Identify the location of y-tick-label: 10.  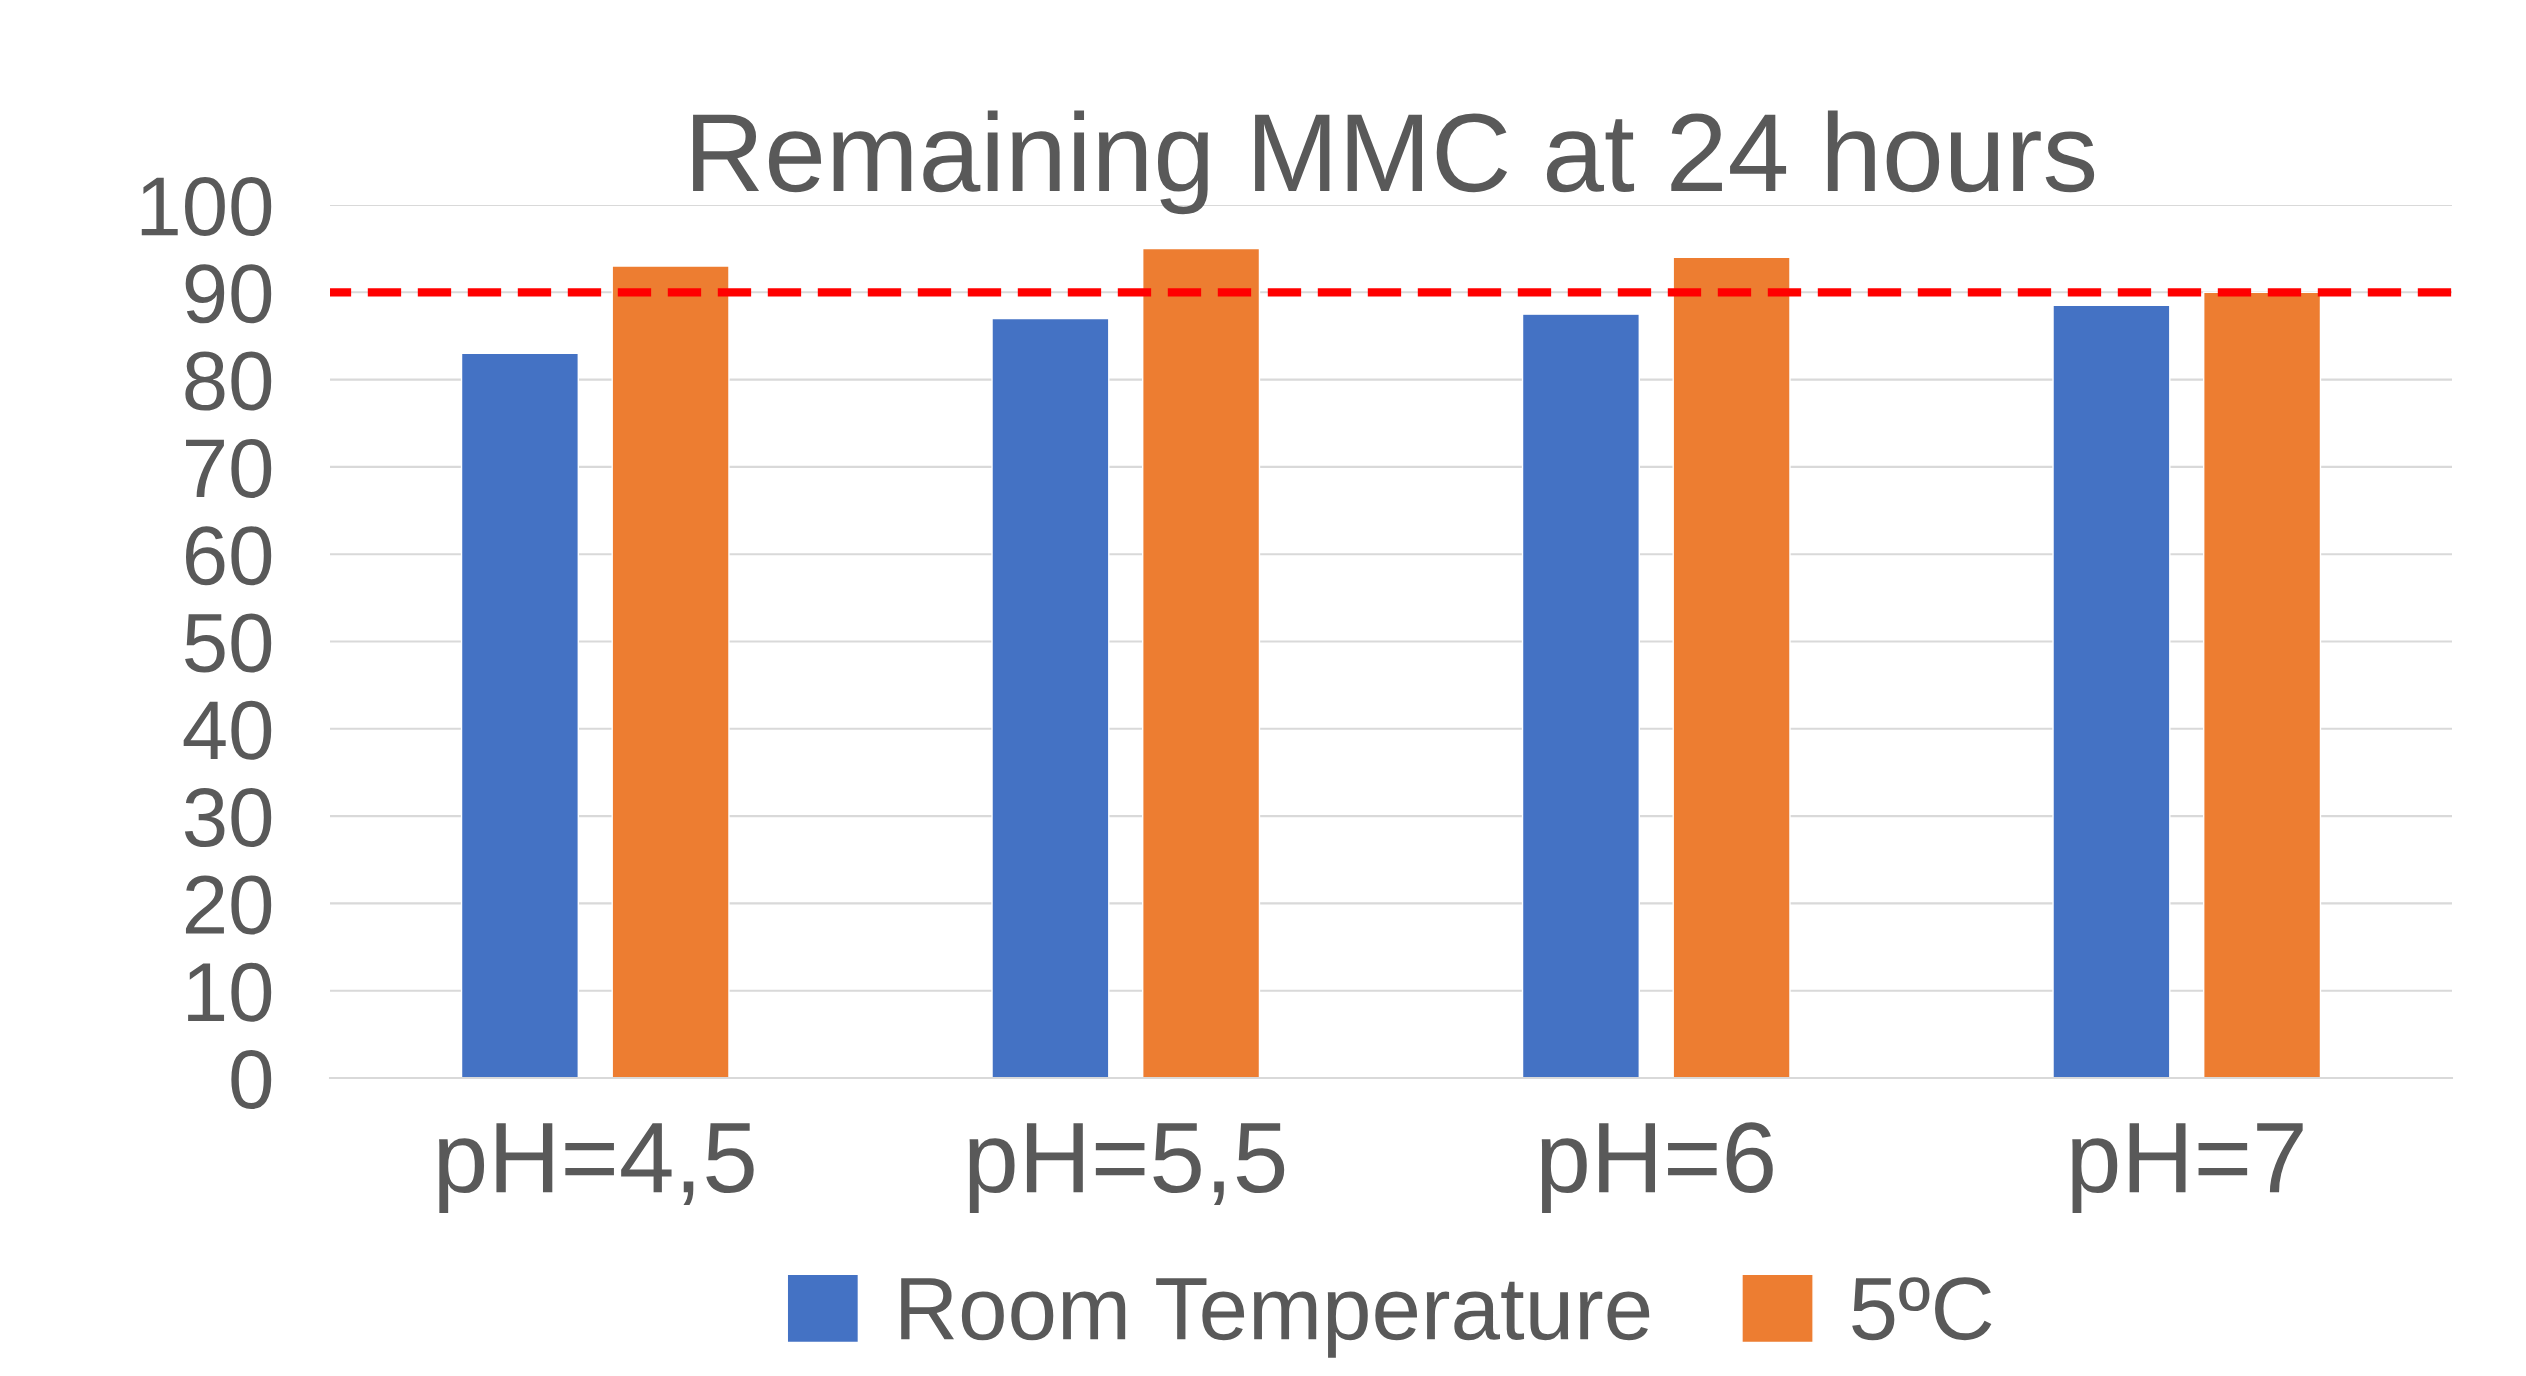
(230, 992).